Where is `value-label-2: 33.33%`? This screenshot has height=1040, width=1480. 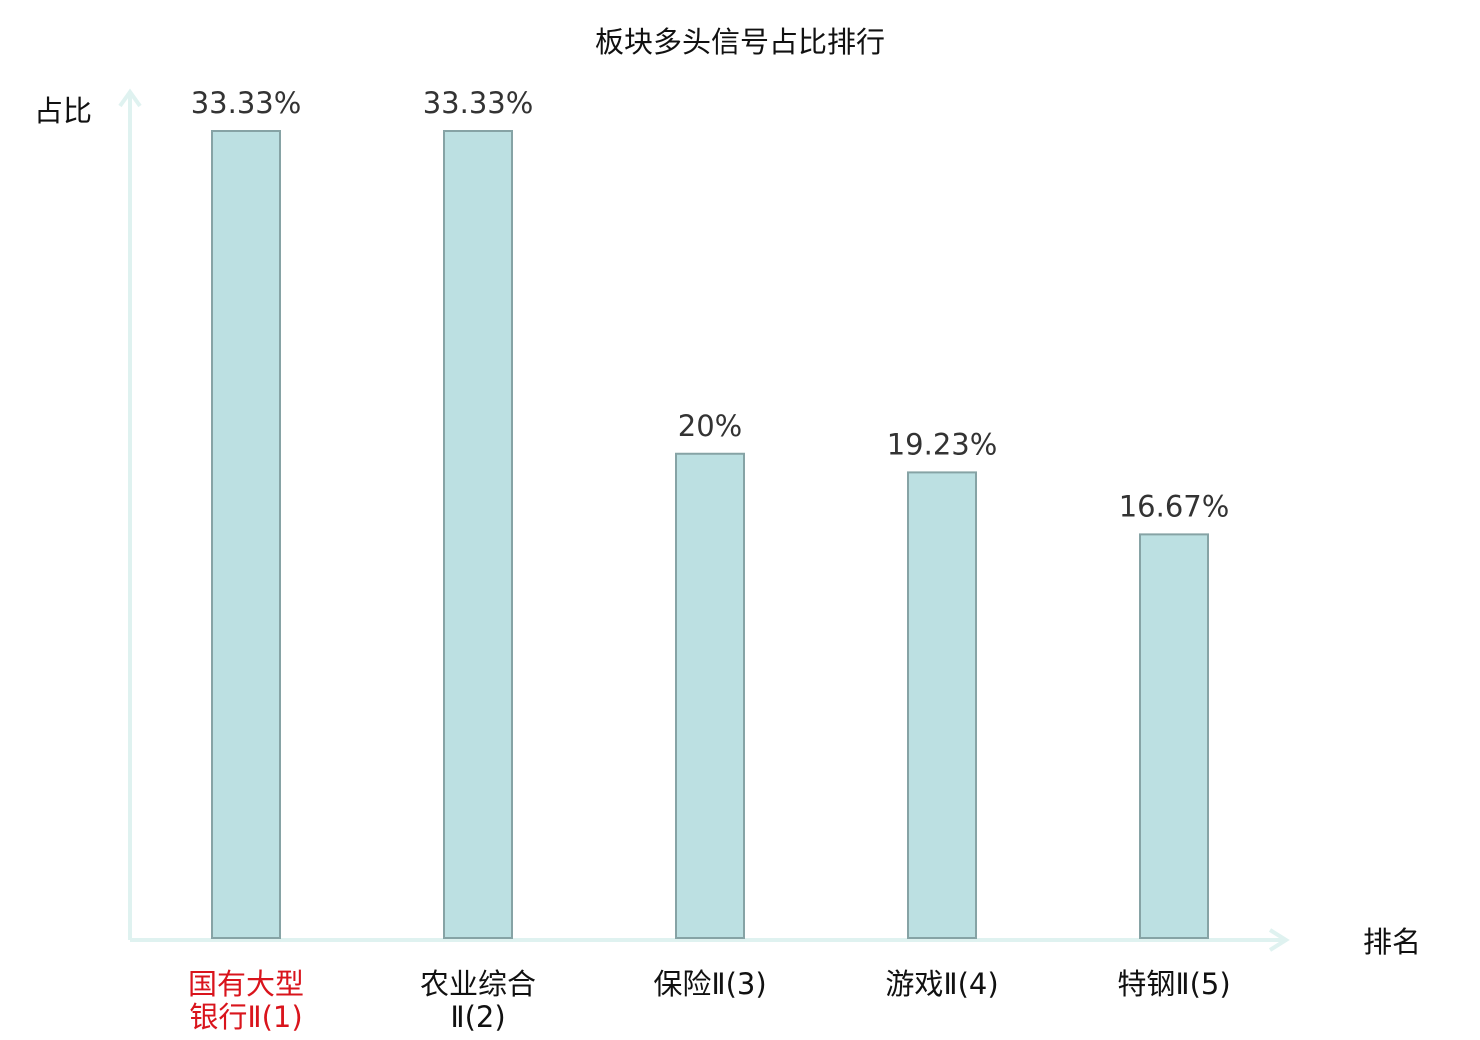
value-label-2: 33.33% is located at coordinates (478, 103).